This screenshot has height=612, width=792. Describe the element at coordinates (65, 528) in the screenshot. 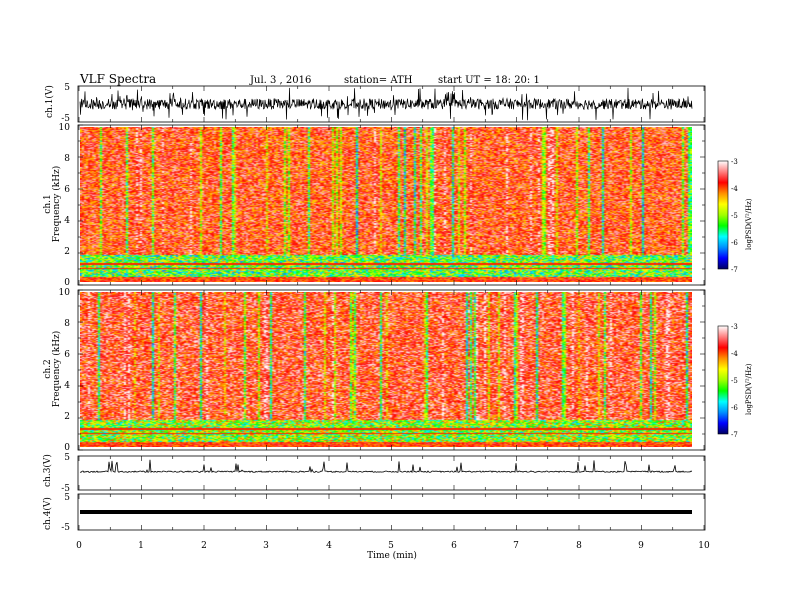

I see `ch4-ytick-label: -5` at that location.